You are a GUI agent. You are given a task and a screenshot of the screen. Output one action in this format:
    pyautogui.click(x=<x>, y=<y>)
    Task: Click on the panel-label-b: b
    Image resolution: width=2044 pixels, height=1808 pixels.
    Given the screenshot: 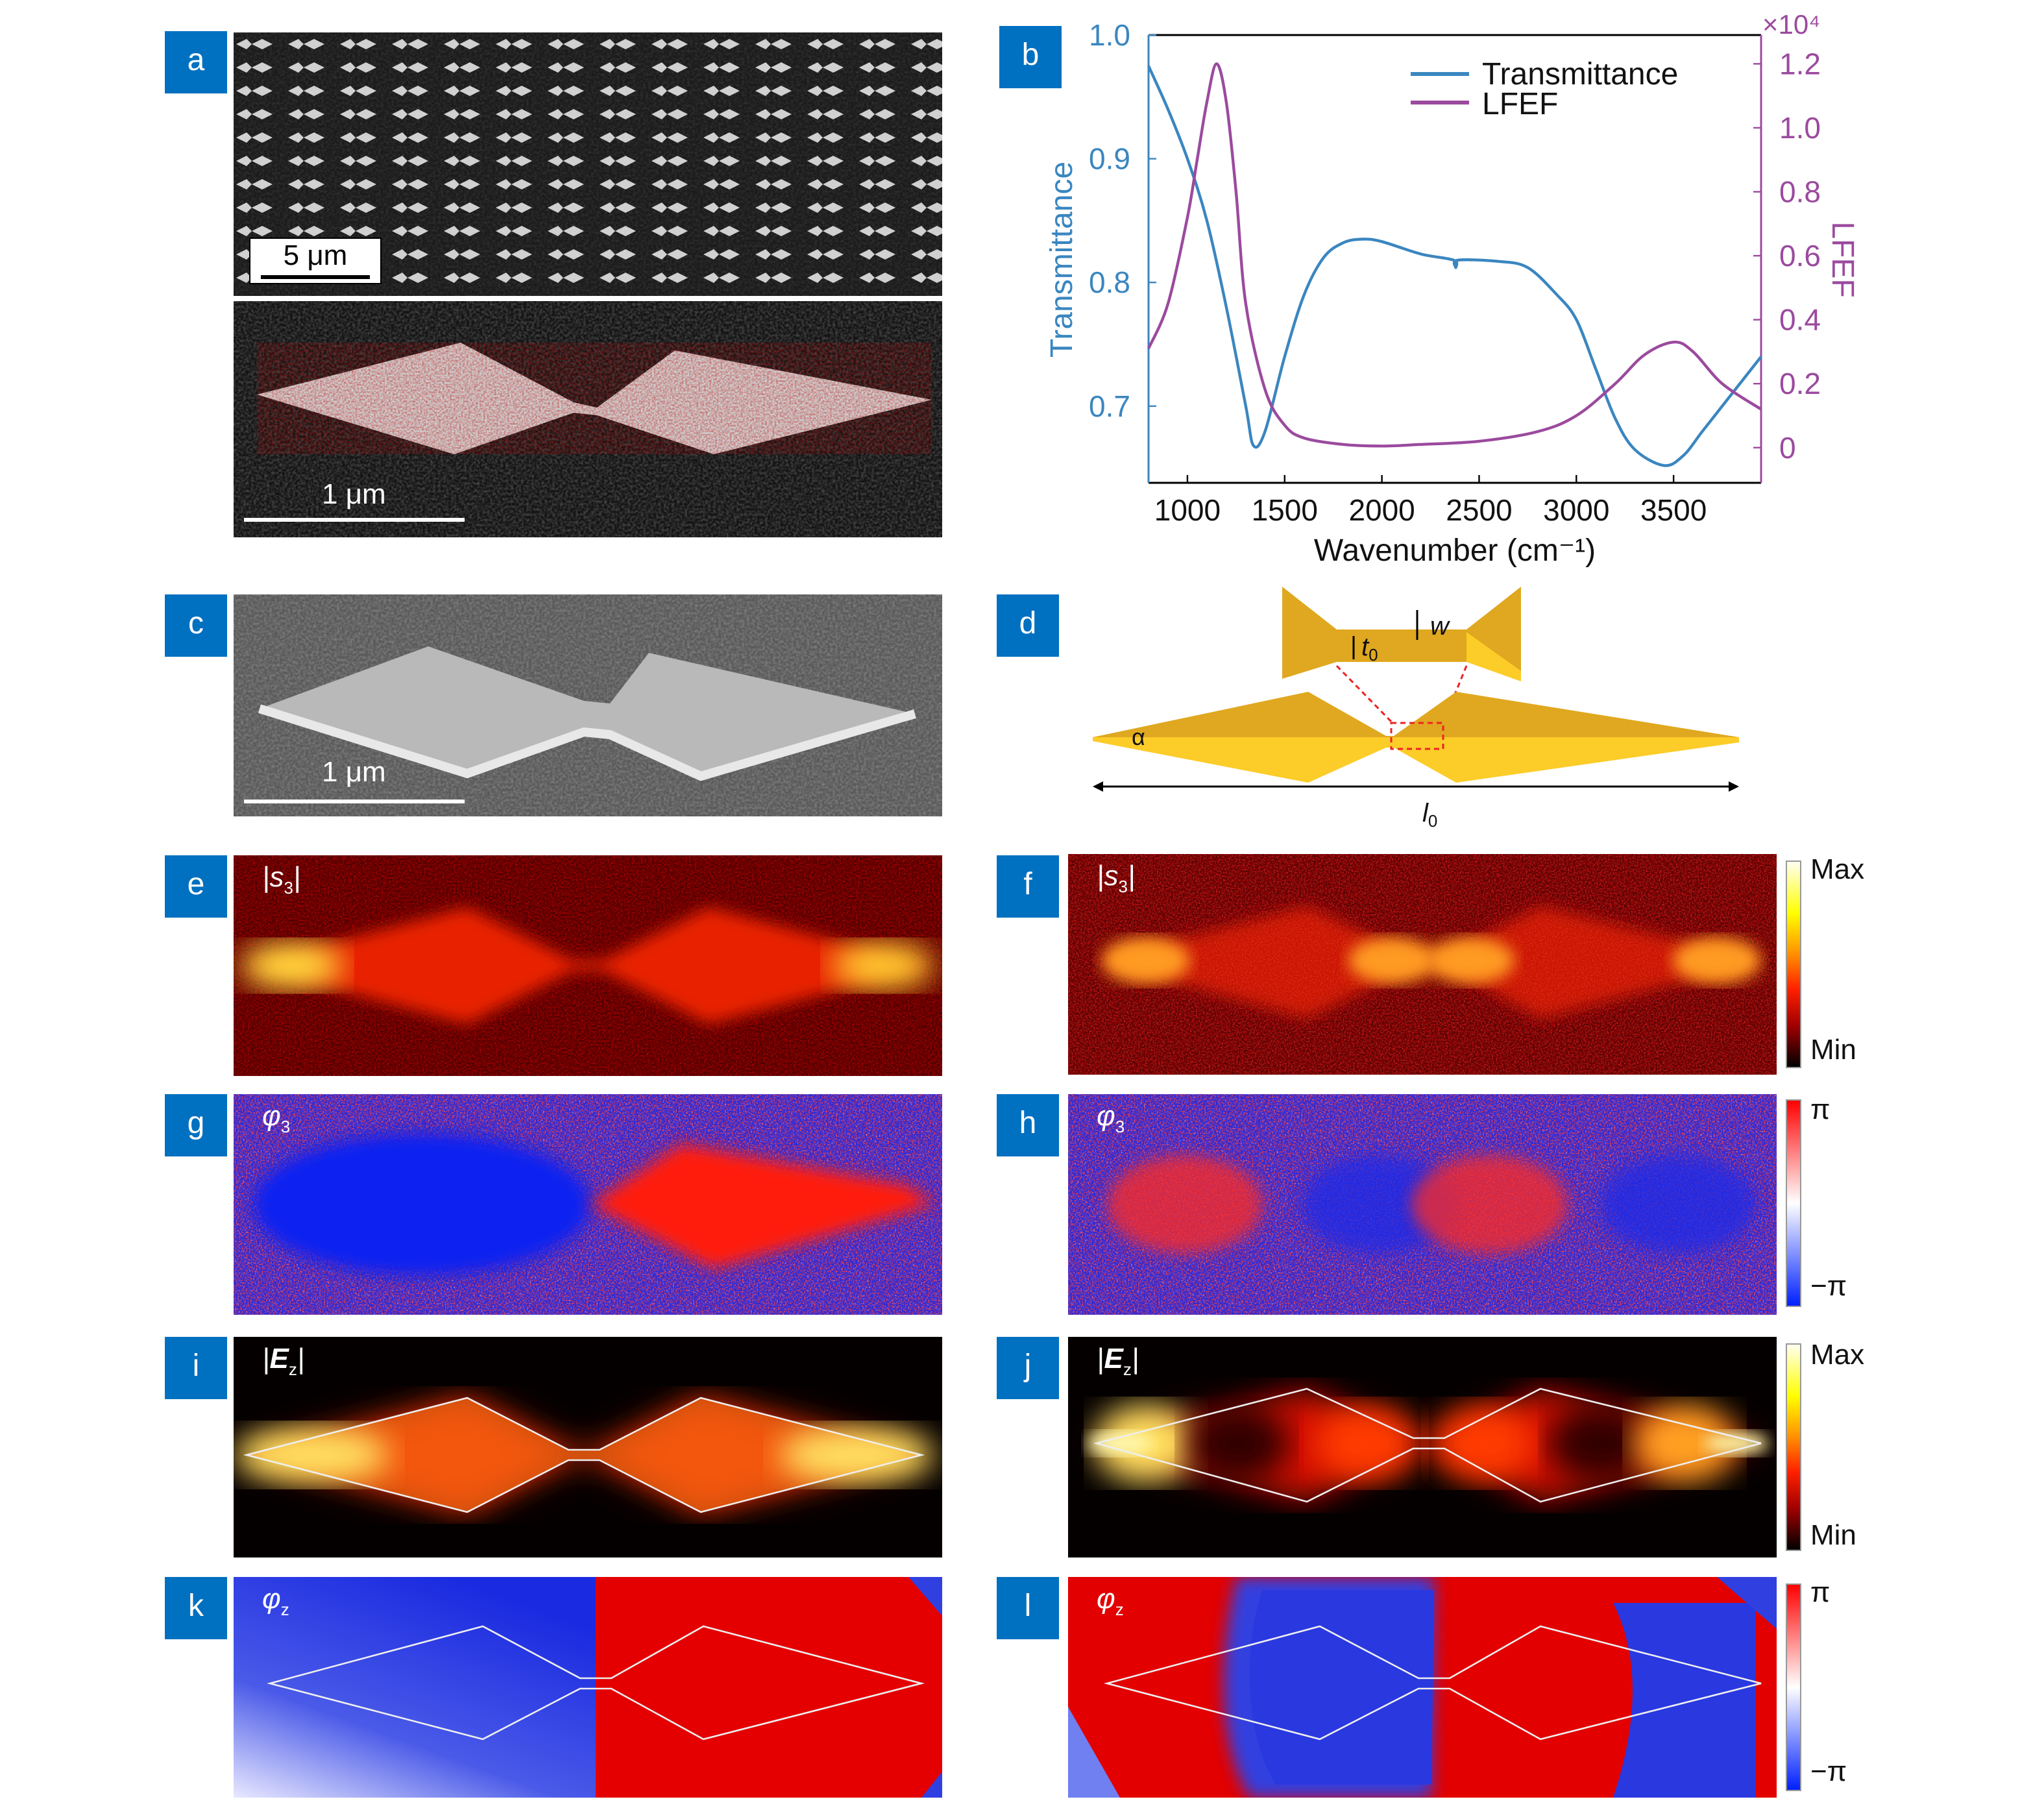 What is the action you would take?
    pyautogui.click(x=1030, y=57)
    